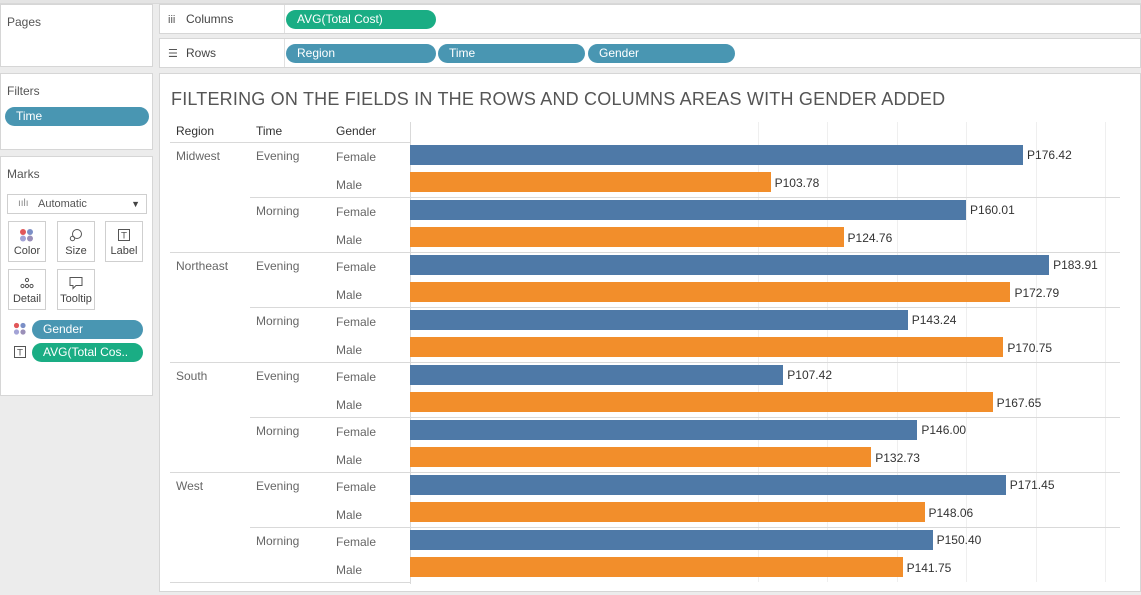  What do you see at coordinates (511, 53) in the screenshot?
I see `rows-pill-time: Time` at bounding box center [511, 53].